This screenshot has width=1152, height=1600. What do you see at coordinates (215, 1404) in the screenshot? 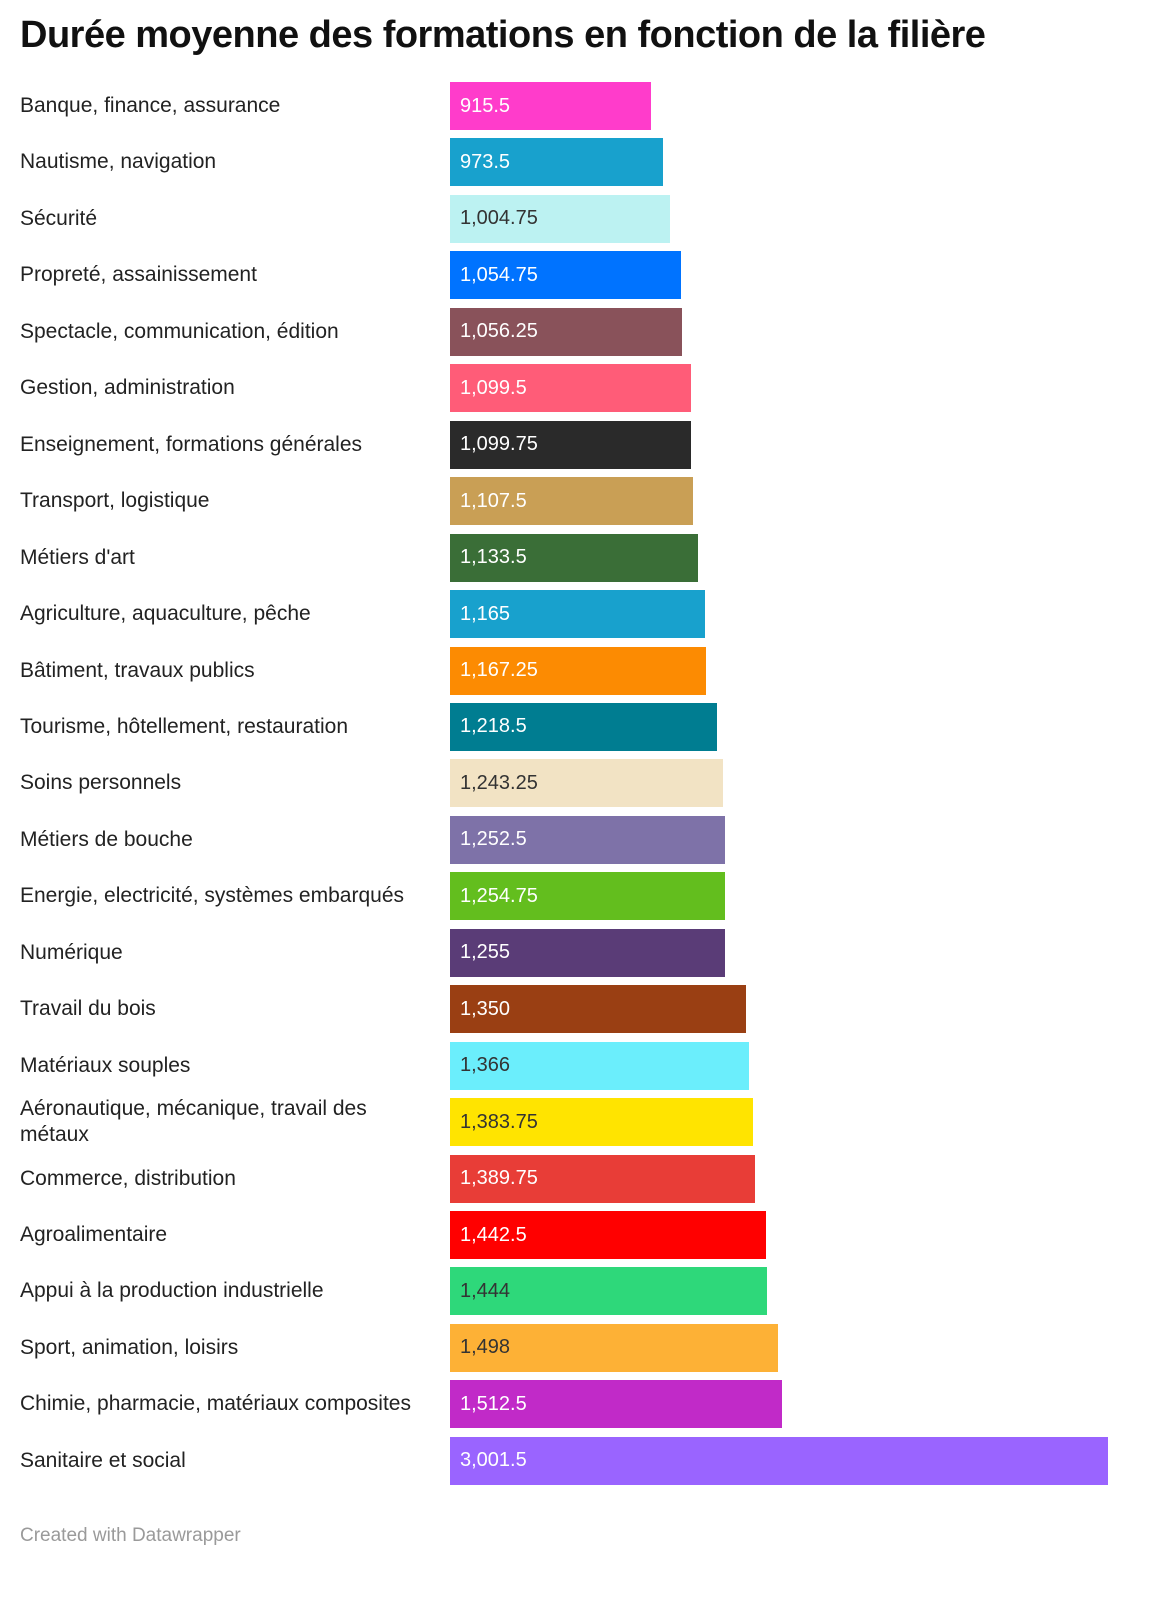
I see `category-label: Chimie, pharmacie, matériaux composites` at bounding box center [215, 1404].